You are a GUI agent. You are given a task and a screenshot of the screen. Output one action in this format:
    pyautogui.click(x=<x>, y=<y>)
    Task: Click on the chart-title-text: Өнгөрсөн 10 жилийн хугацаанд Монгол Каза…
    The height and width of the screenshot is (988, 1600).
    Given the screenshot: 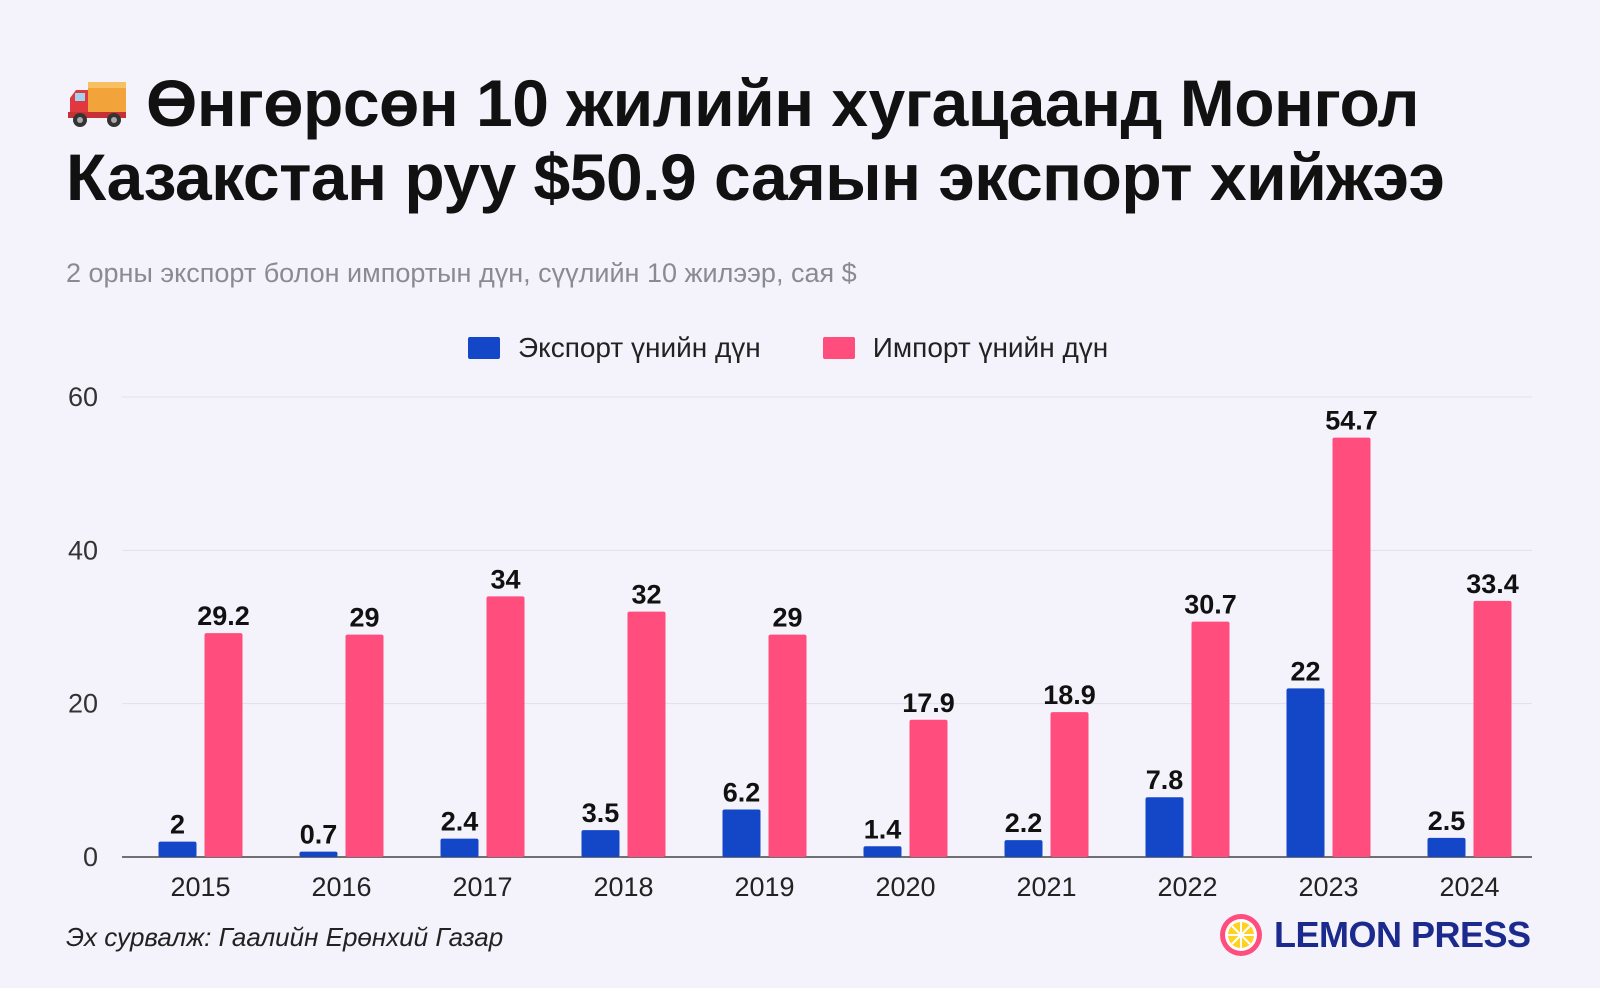 What is the action you would take?
    pyautogui.click(x=755, y=140)
    